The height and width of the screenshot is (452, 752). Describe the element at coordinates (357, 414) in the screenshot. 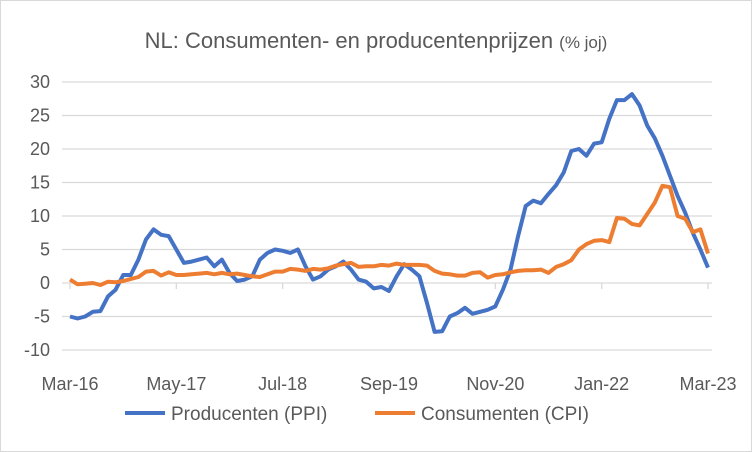

I see `legend: Producenten (PPI) Consumenten (CPI)` at that location.